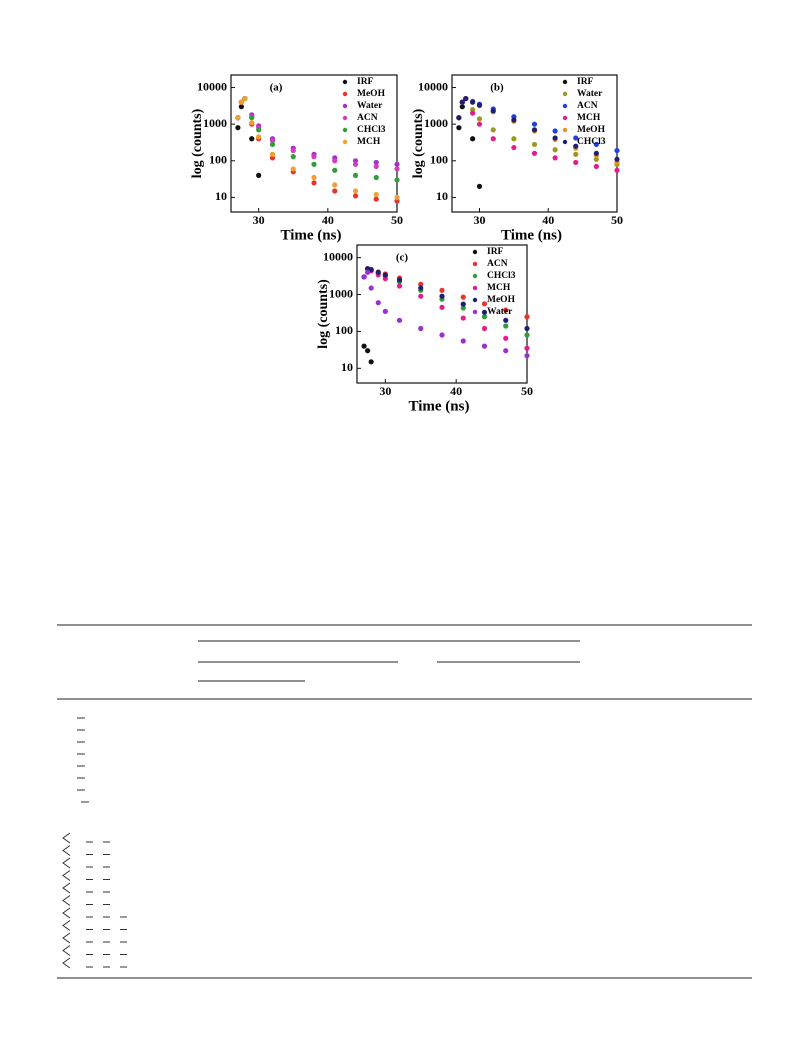  What do you see at coordinates (338, 256) in the screenshot?
I see `y-tick-label: 10000` at bounding box center [338, 256].